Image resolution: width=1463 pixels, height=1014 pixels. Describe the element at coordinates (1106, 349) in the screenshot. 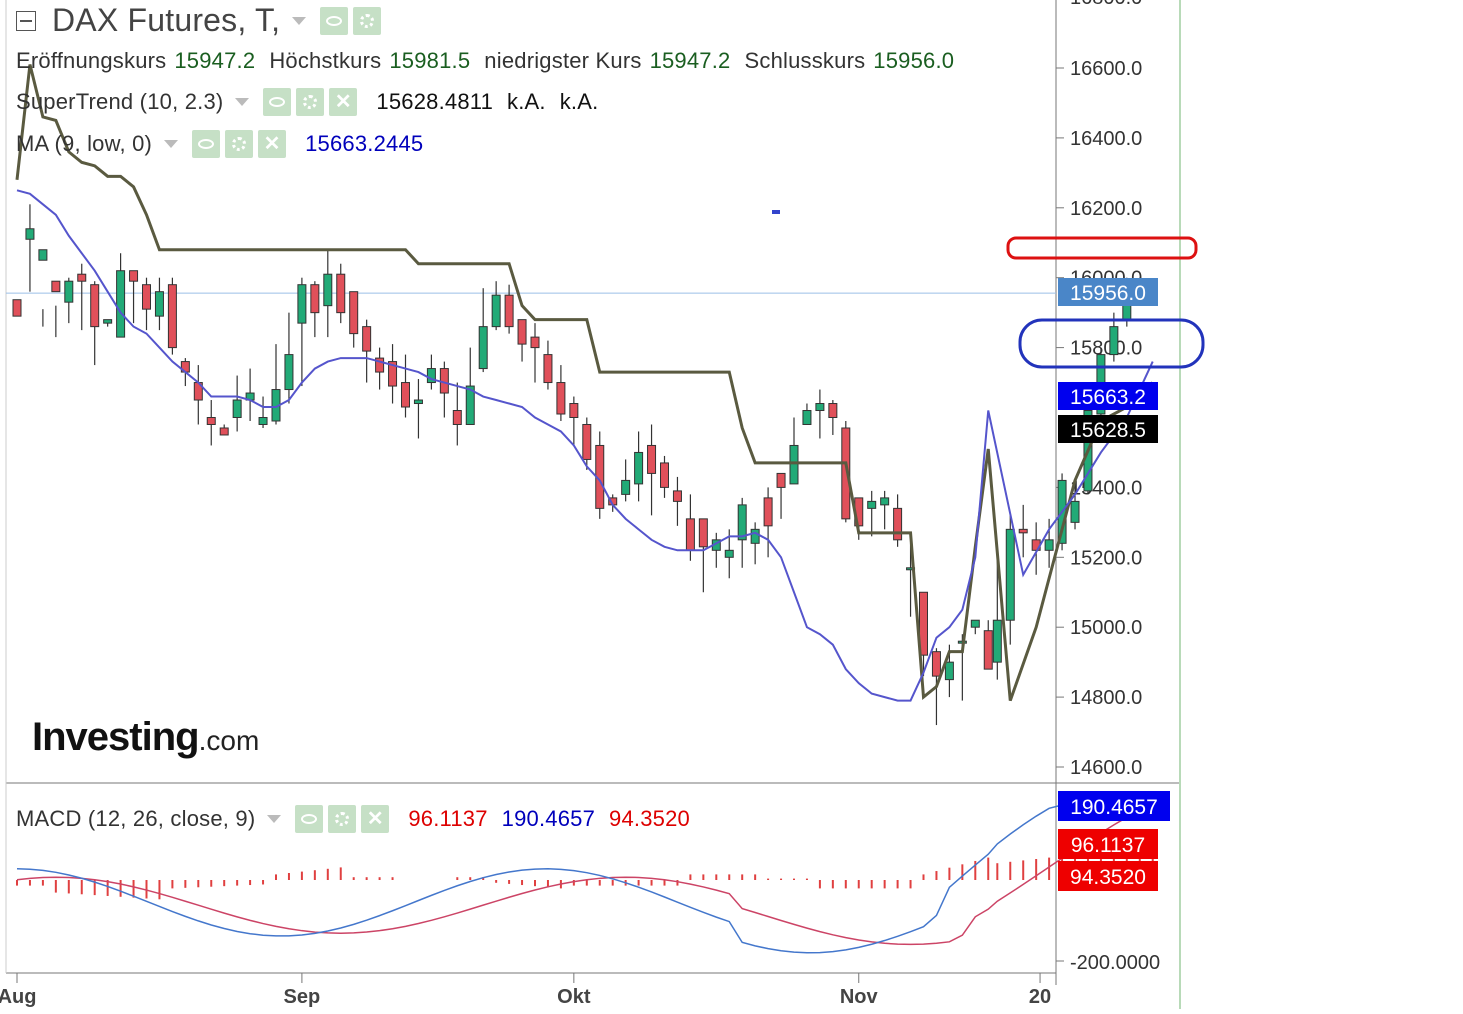

I see `y-tick-label: 15800.0` at that location.